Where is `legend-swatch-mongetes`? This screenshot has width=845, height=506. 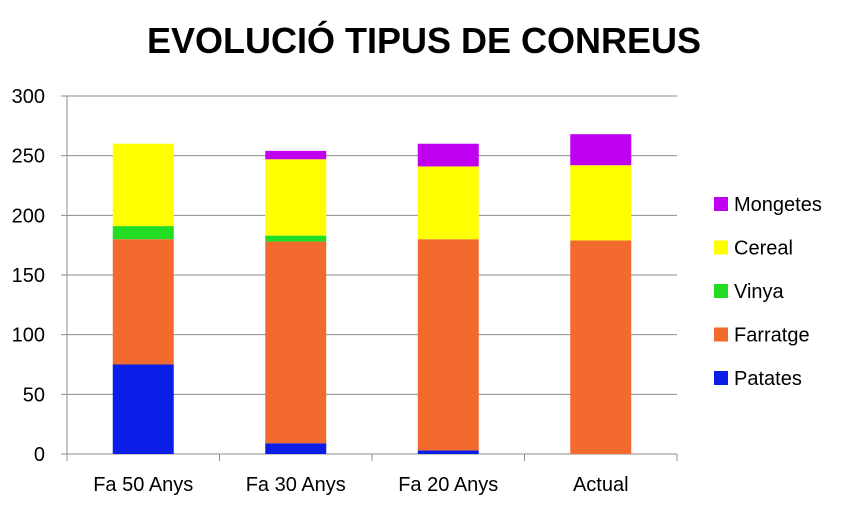
legend-swatch-mongetes is located at coordinates (721, 204).